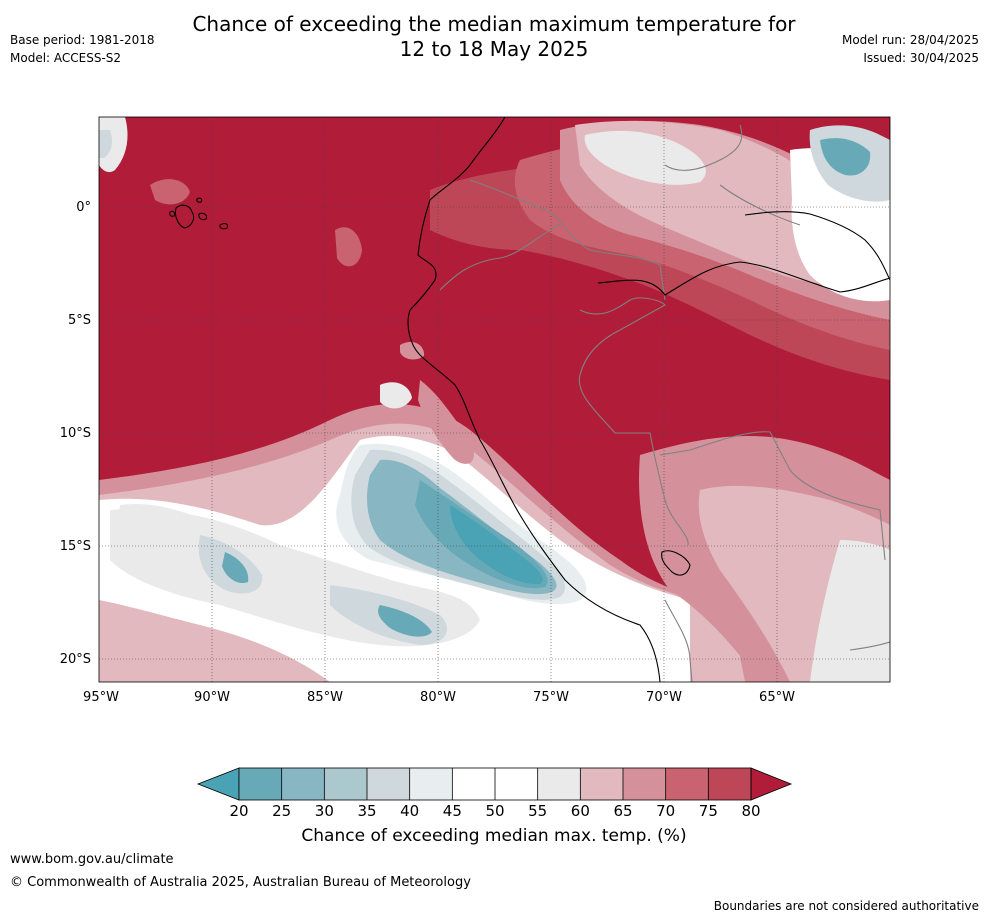  I want to click on border-bolivia-paraguay, so click(869, 646).